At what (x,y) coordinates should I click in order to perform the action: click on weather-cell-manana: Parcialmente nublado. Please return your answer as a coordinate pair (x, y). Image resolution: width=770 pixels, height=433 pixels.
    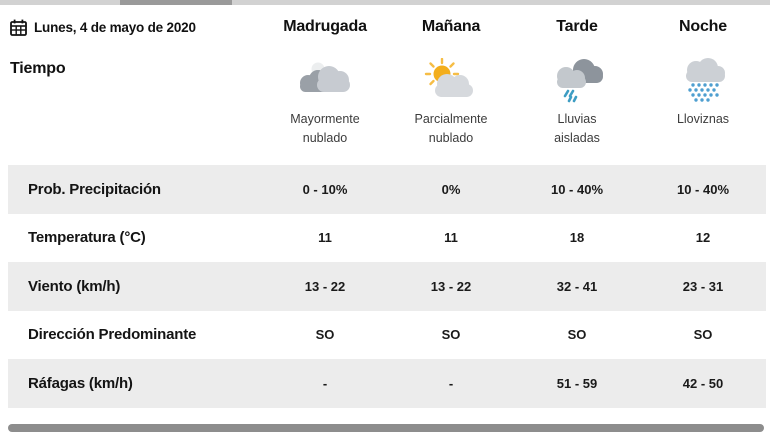
    Looking at the image, I should click on (451, 102).